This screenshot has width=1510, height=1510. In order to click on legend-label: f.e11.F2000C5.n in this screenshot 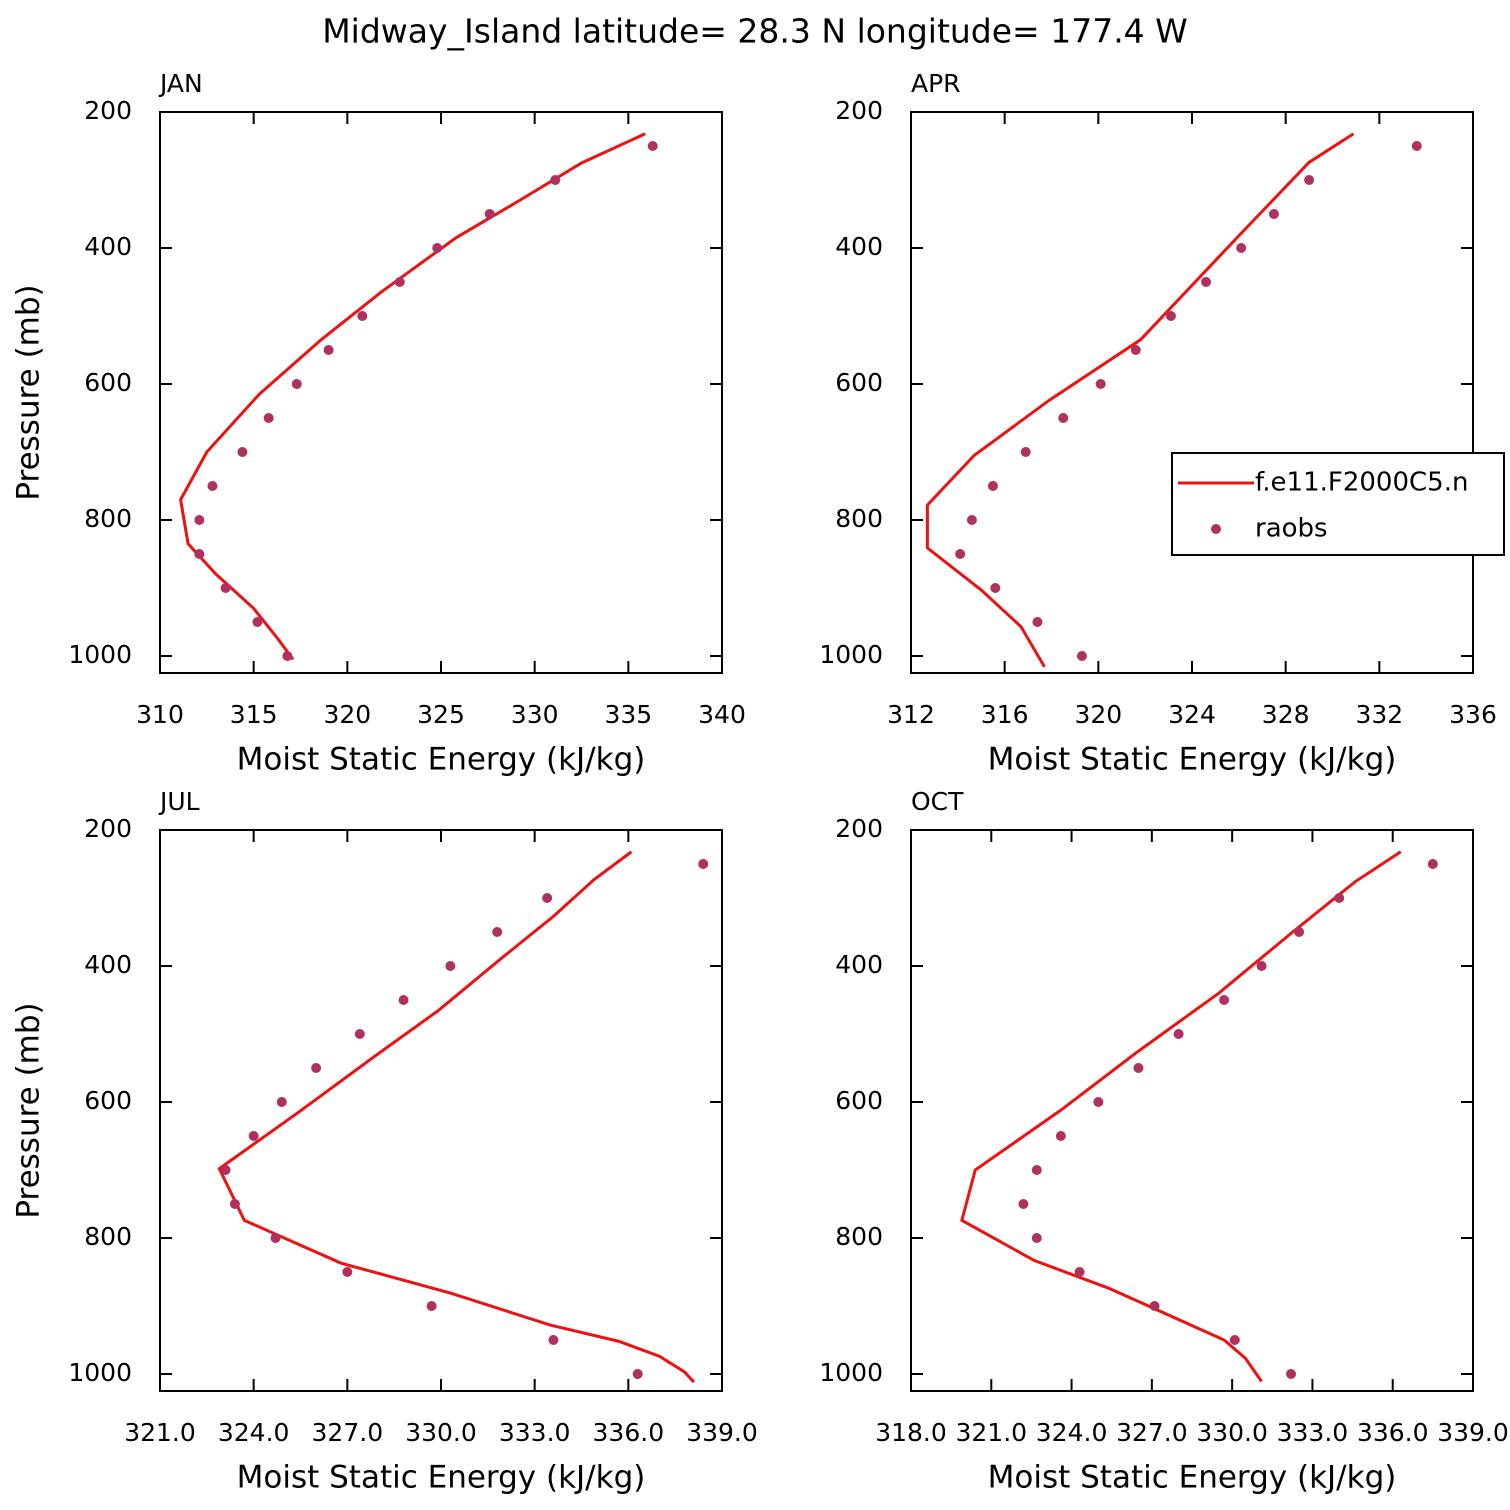, I will do `click(1361, 483)`.